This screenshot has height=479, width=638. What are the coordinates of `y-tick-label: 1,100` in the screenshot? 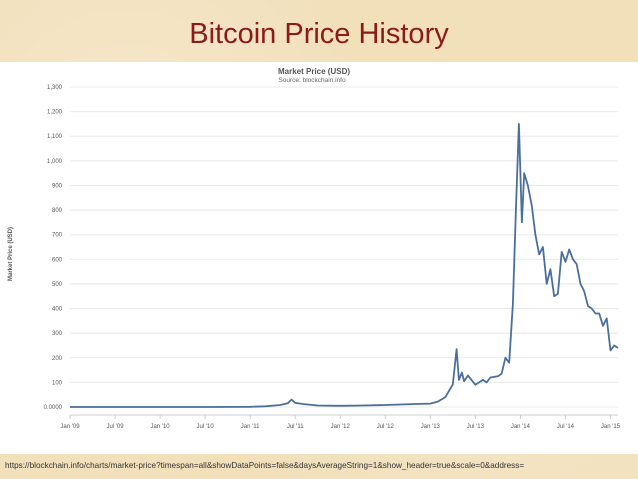 It's located at (55, 137).